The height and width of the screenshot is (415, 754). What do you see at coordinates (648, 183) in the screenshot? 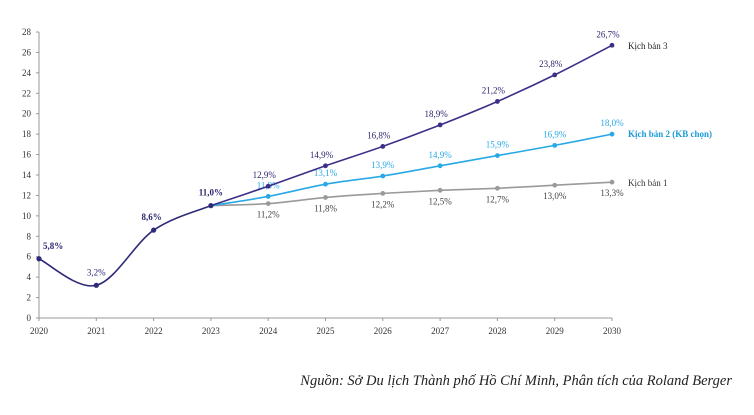
I see `scenario-1-legend-label: Kịch bản 1` at bounding box center [648, 183].